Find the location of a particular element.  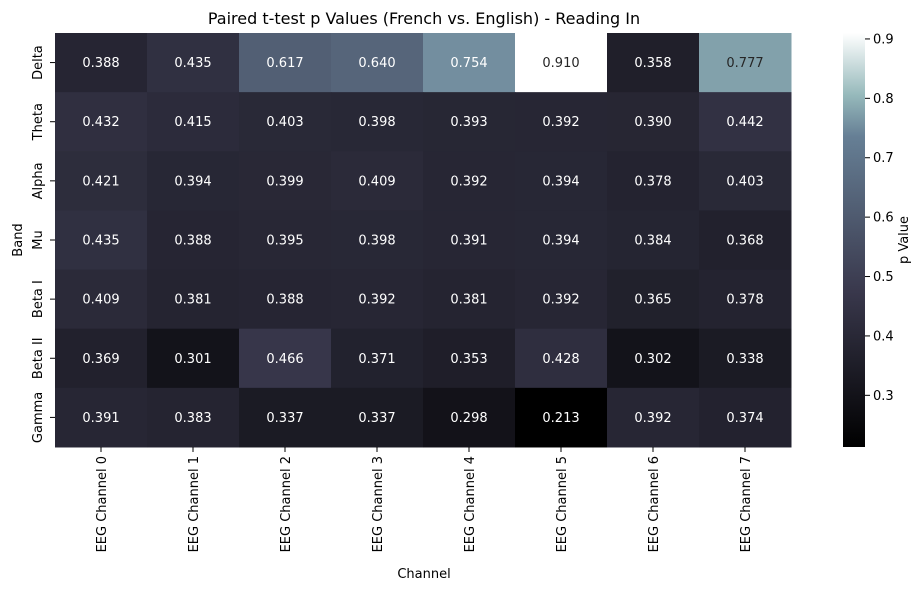

cell-value-label: 0.337 is located at coordinates (376, 418).